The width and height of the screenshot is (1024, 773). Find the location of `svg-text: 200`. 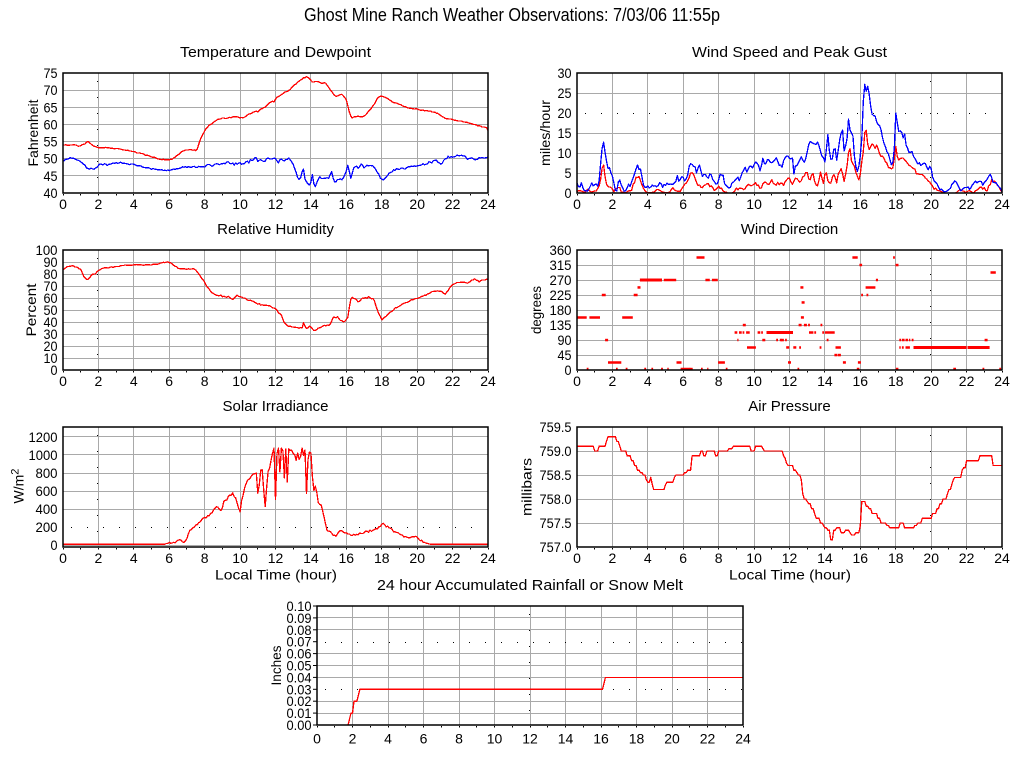

svg-text: 200 is located at coordinates (47, 527).